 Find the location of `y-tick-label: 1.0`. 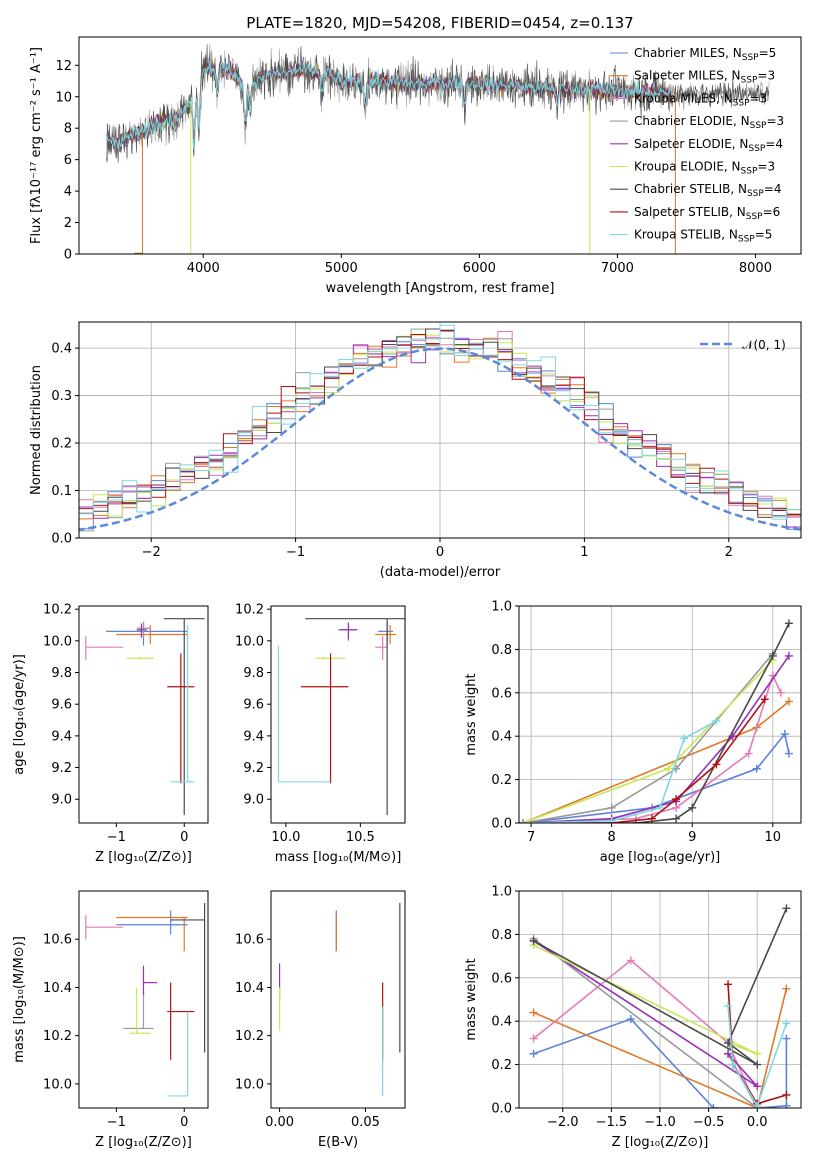

y-tick-label: 1.0 is located at coordinates (501, 607).